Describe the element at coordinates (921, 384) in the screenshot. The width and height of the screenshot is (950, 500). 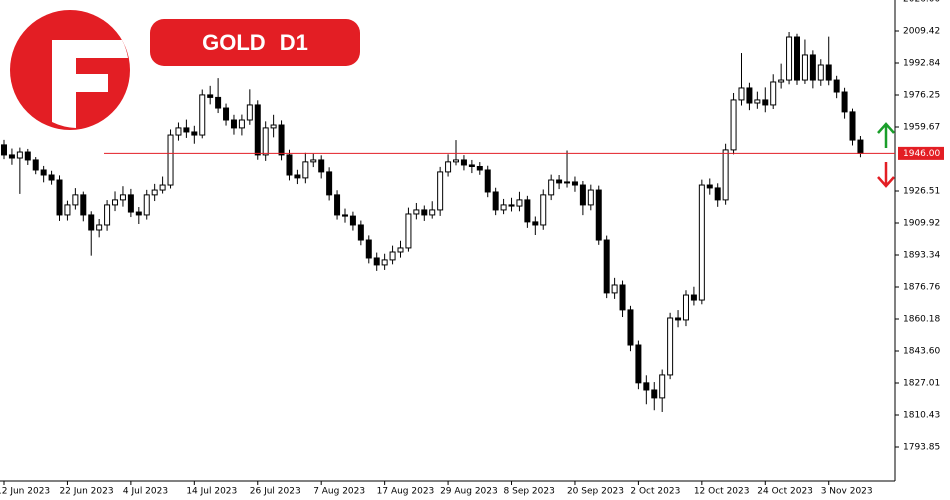
I see `y-tick-label: 1827.01` at that location.